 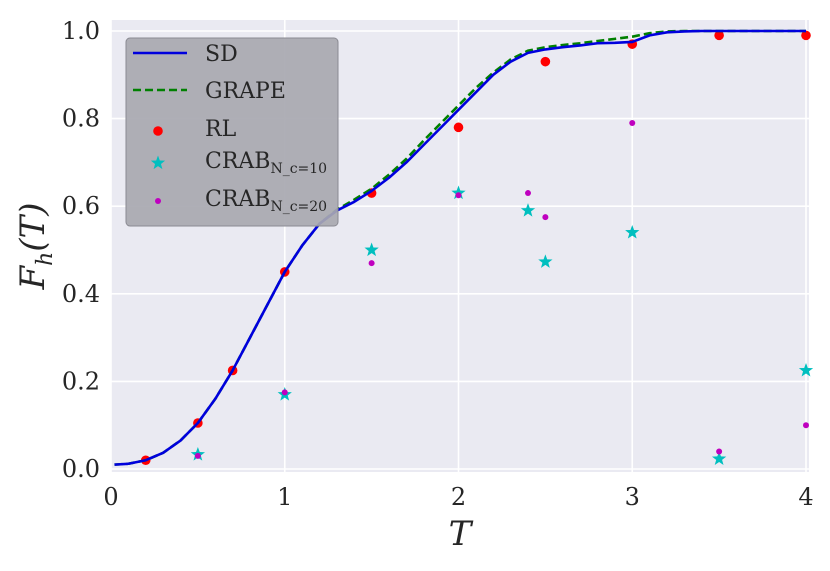 I want to click on legend: SD GRAPE RL CRABN_c=10 CRABN_c=20, so click(x=232, y=132).